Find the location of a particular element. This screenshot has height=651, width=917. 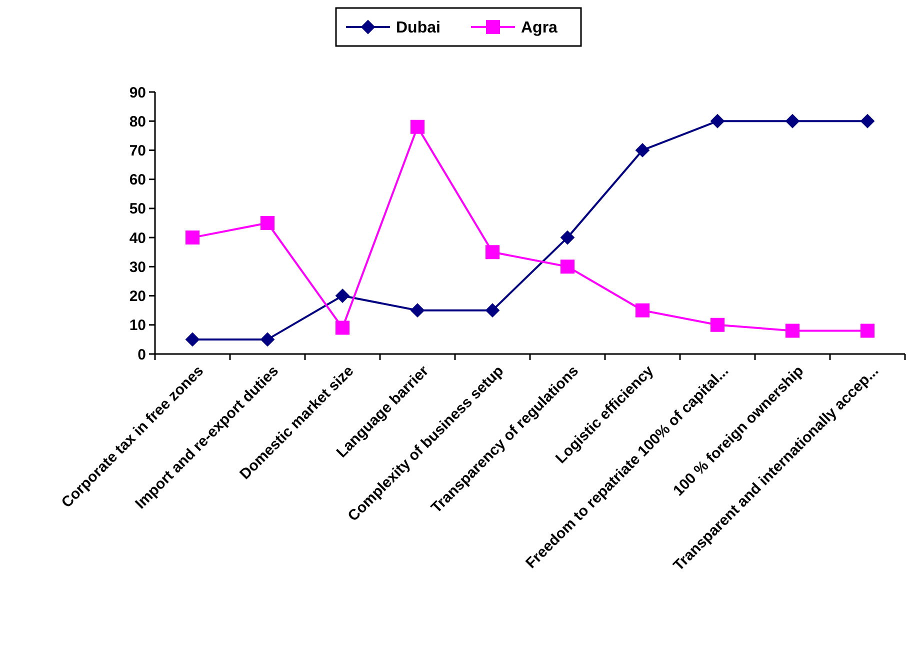

legend-label: Dubai is located at coordinates (418, 28).